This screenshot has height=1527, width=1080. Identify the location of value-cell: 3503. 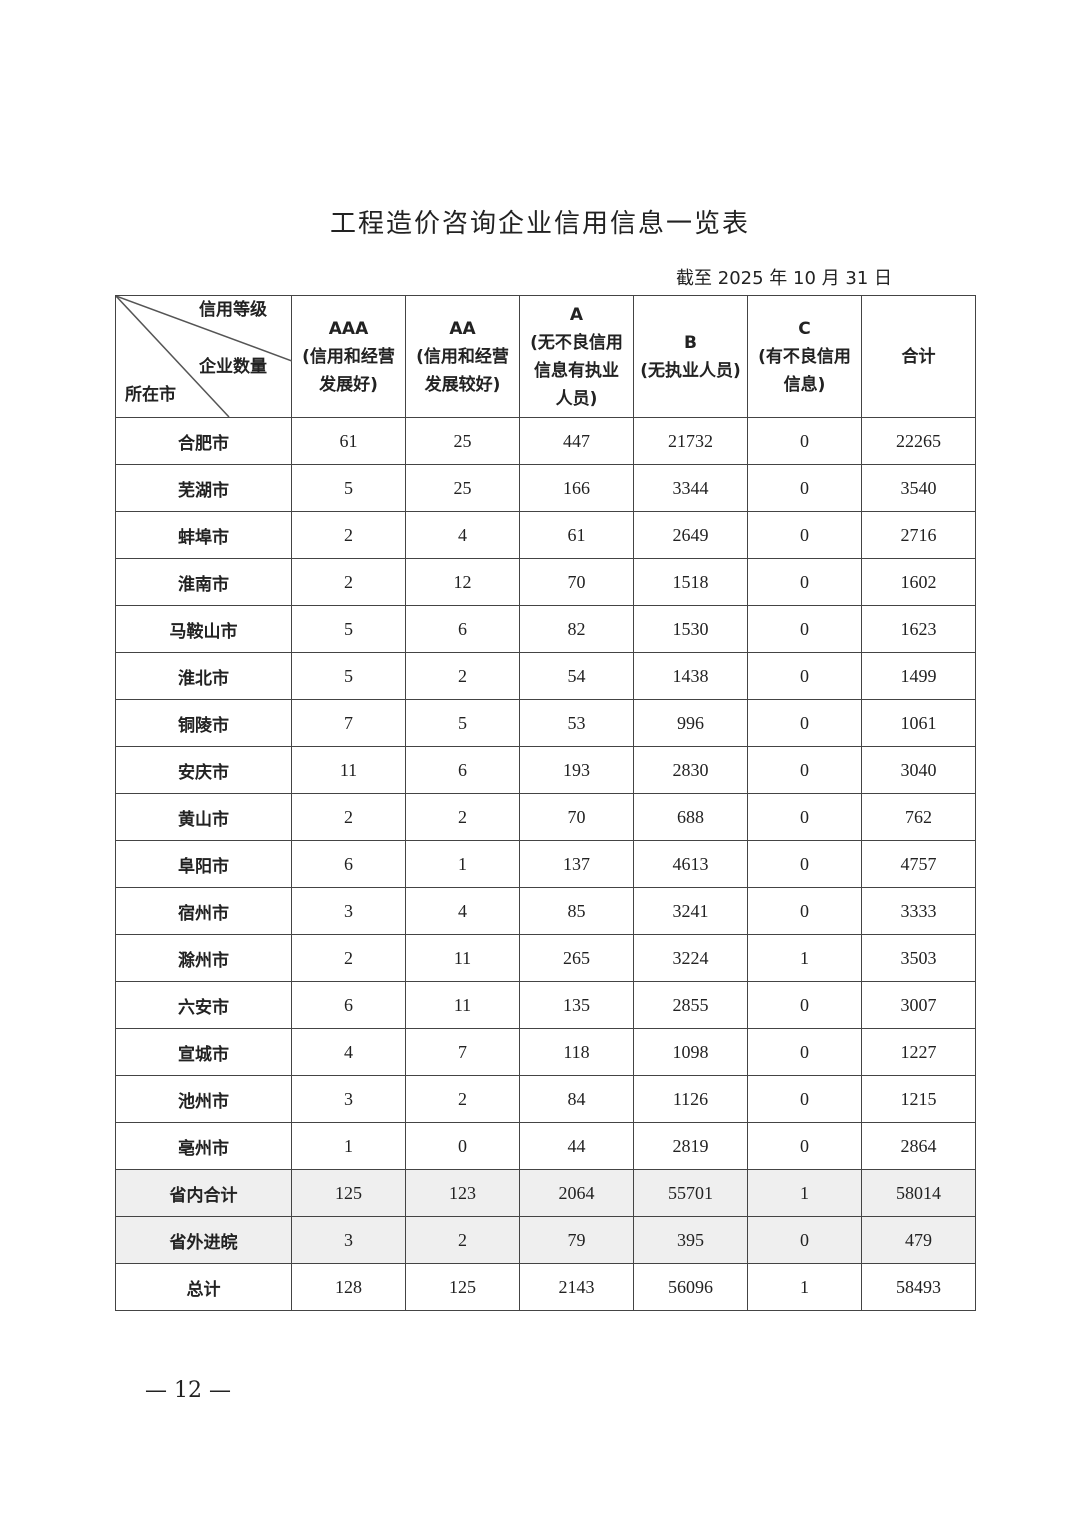
(918, 958).